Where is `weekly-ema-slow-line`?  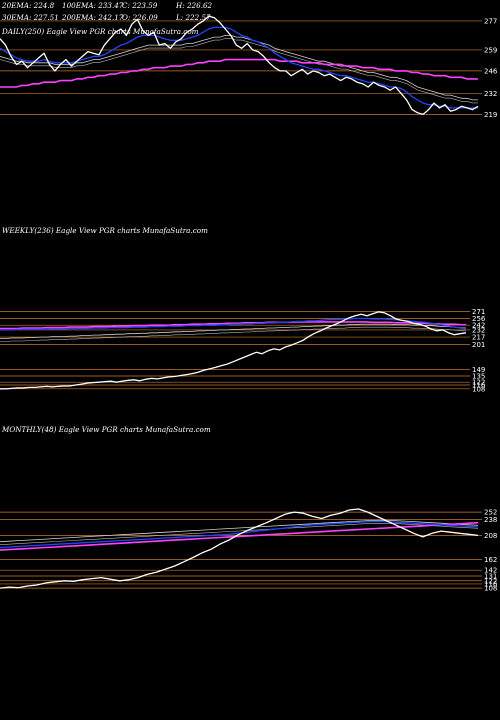
weekly-ema-slow-line is located at coordinates (233, 325).